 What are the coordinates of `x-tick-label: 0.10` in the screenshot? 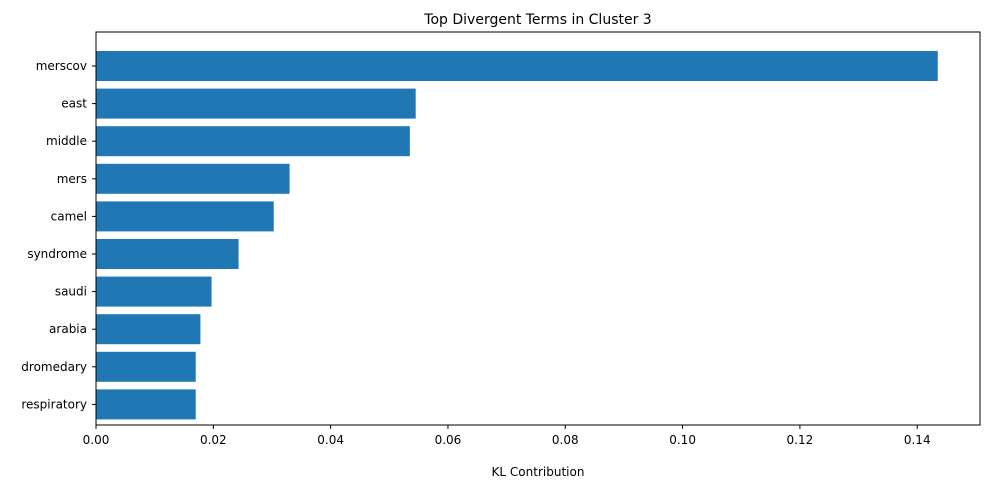 It's located at (682, 440).